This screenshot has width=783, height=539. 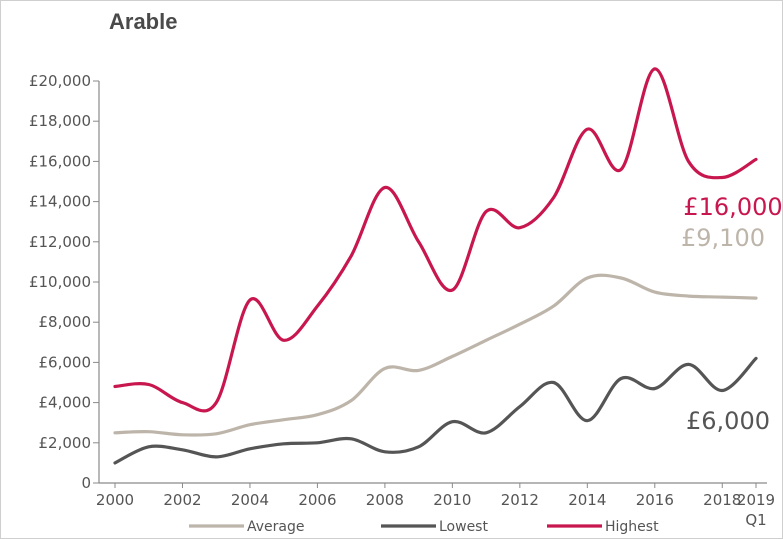 What do you see at coordinates (115, 500) in the screenshot?
I see `x-tick-label: 2000` at bounding box center [115, 500].